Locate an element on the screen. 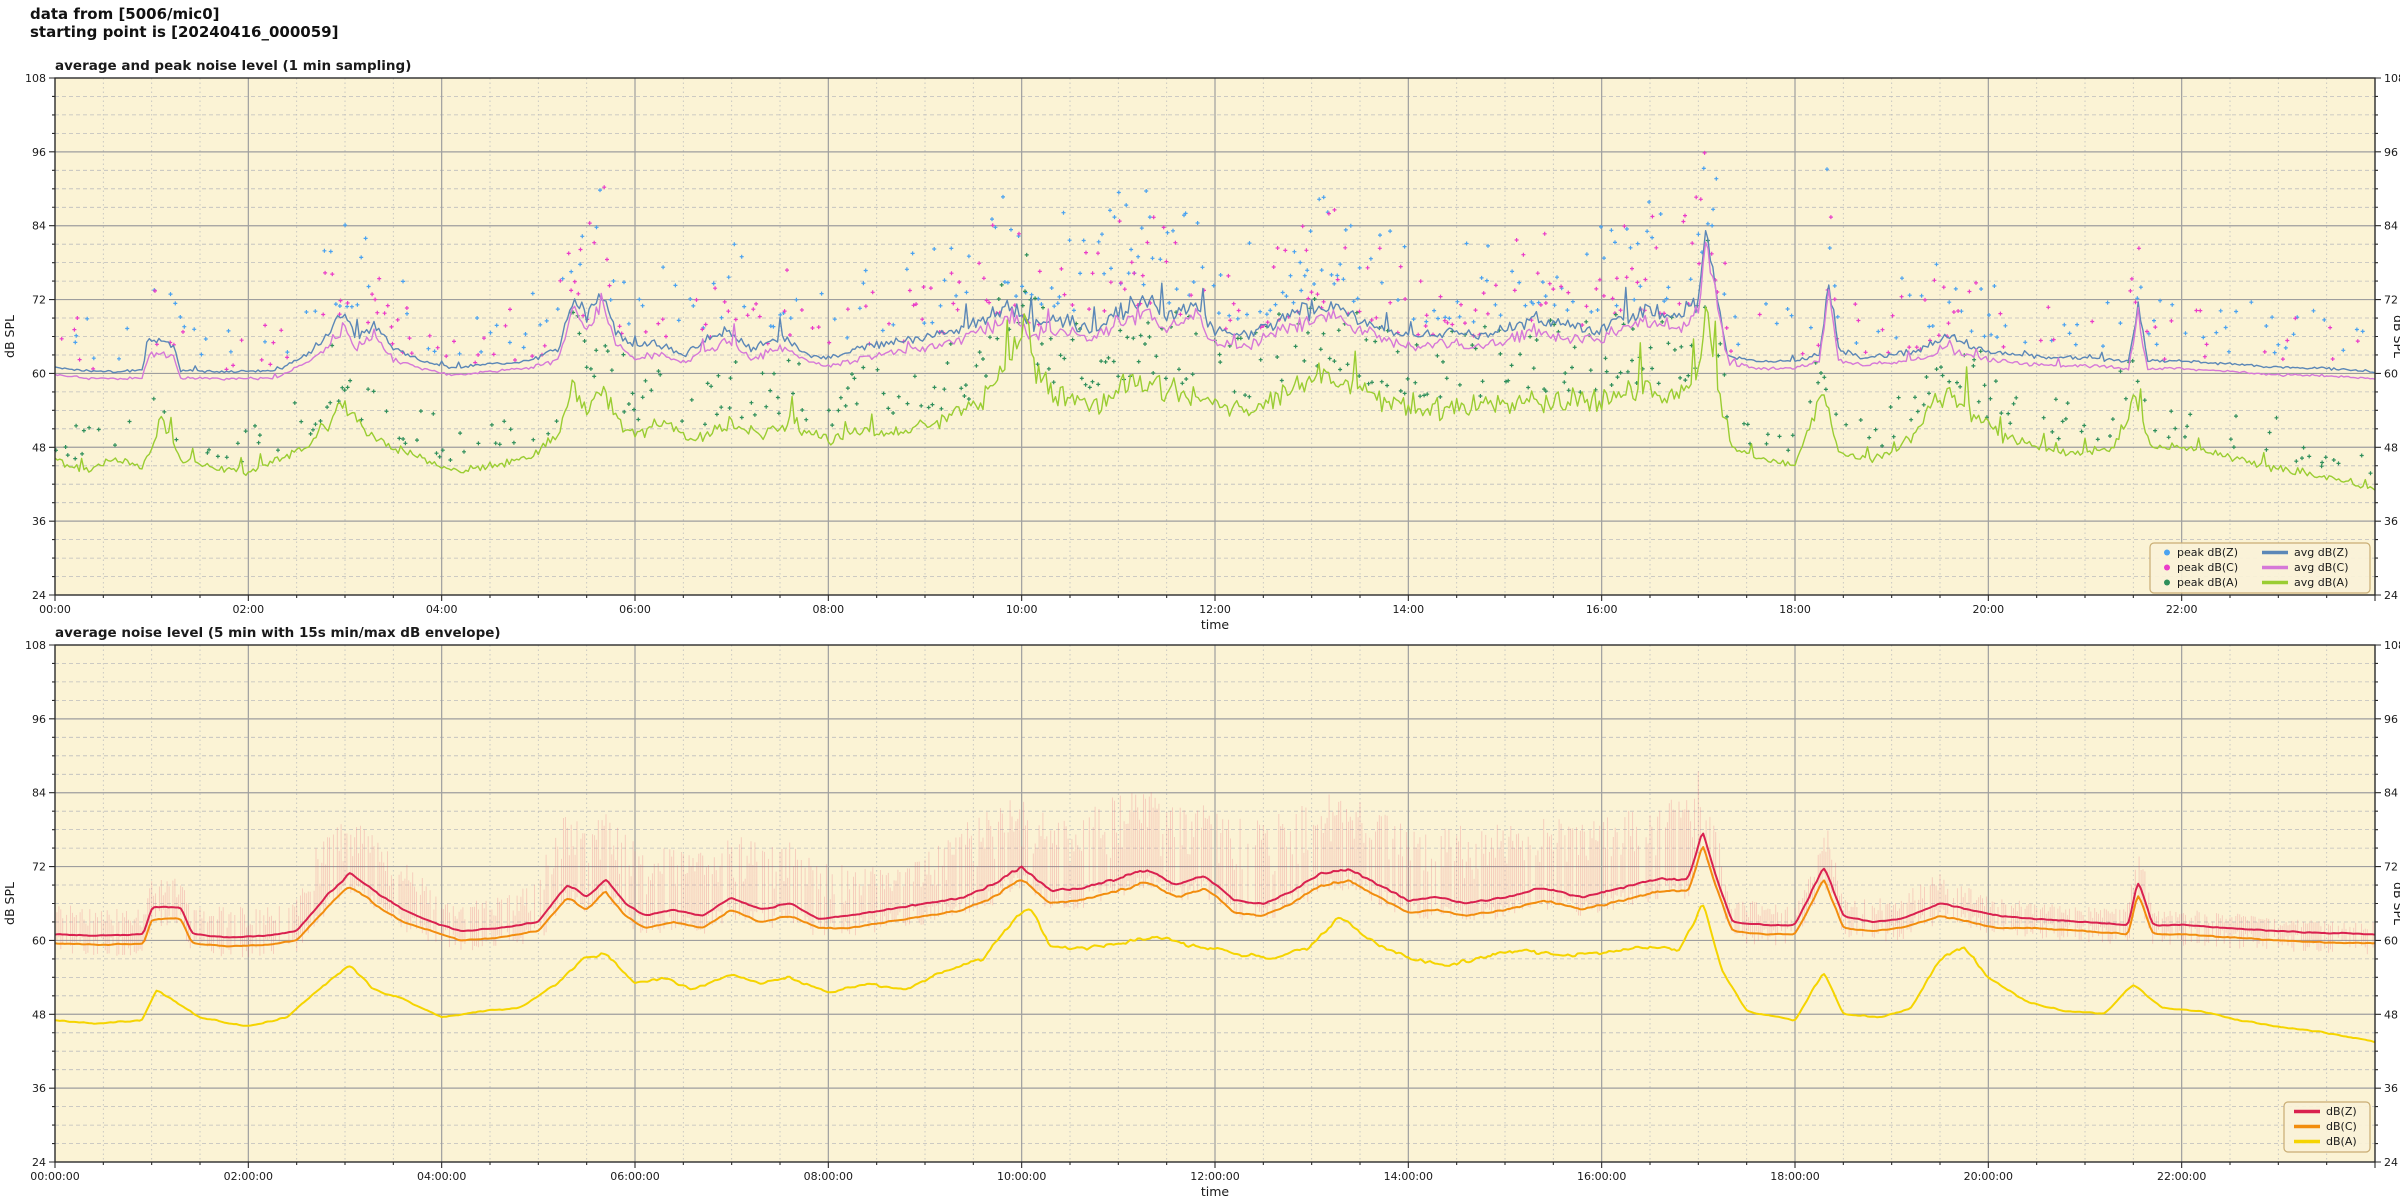 This screenshot has height=1200, width=2400. x-tick-label: 12:00 is located at coordinates (1215, 609).